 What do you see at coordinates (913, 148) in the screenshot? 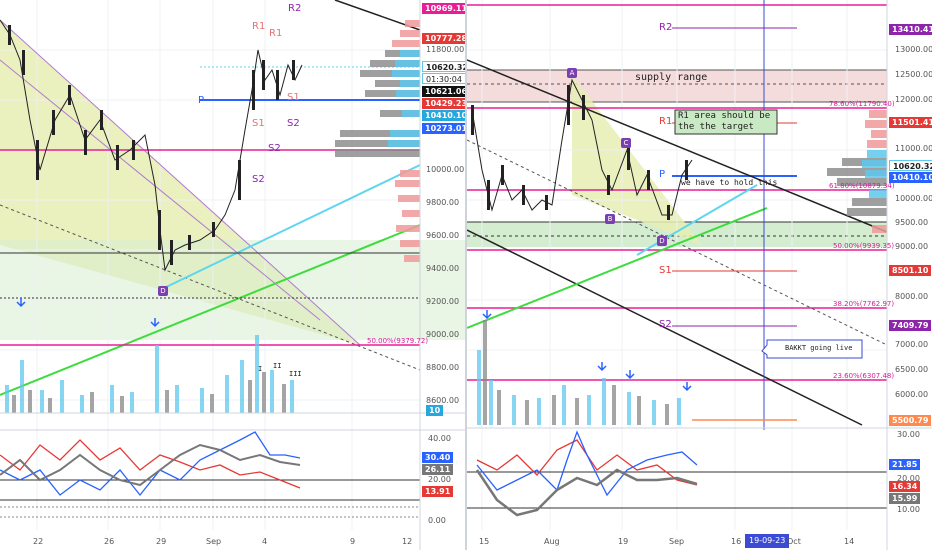
I see `price-axis-label: 11000.00` at bounding box center [913, 148].